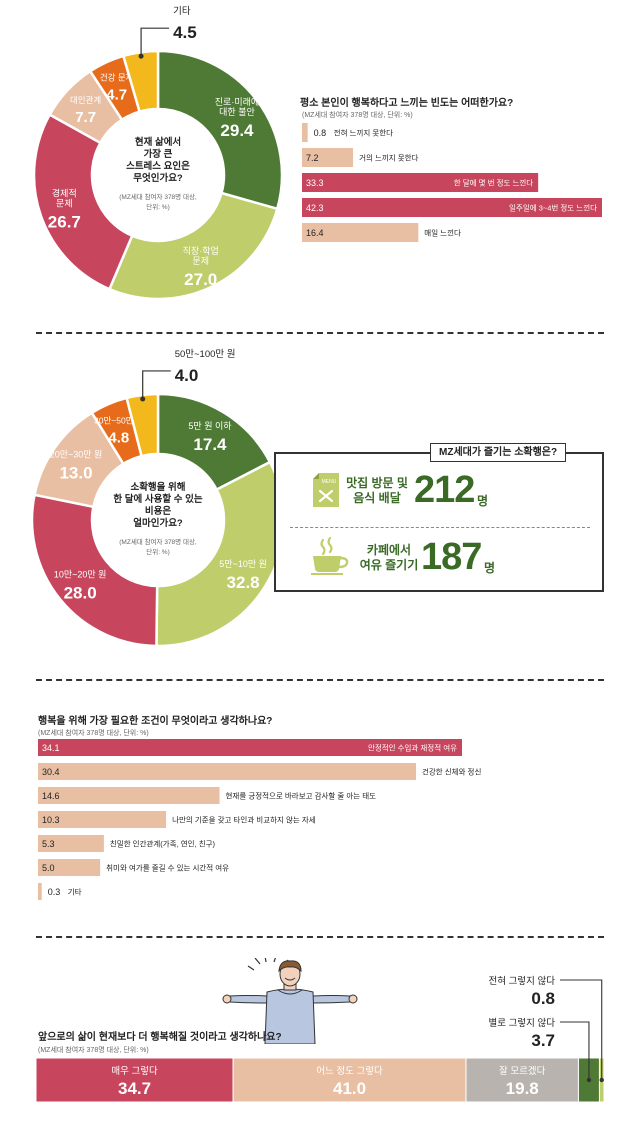 This screenshot has width=640, height=1142. What do you see at coordinates (85, 100) in the screenshot?
I see `slice-label: 대인관계` at bounding box center [85, 100].